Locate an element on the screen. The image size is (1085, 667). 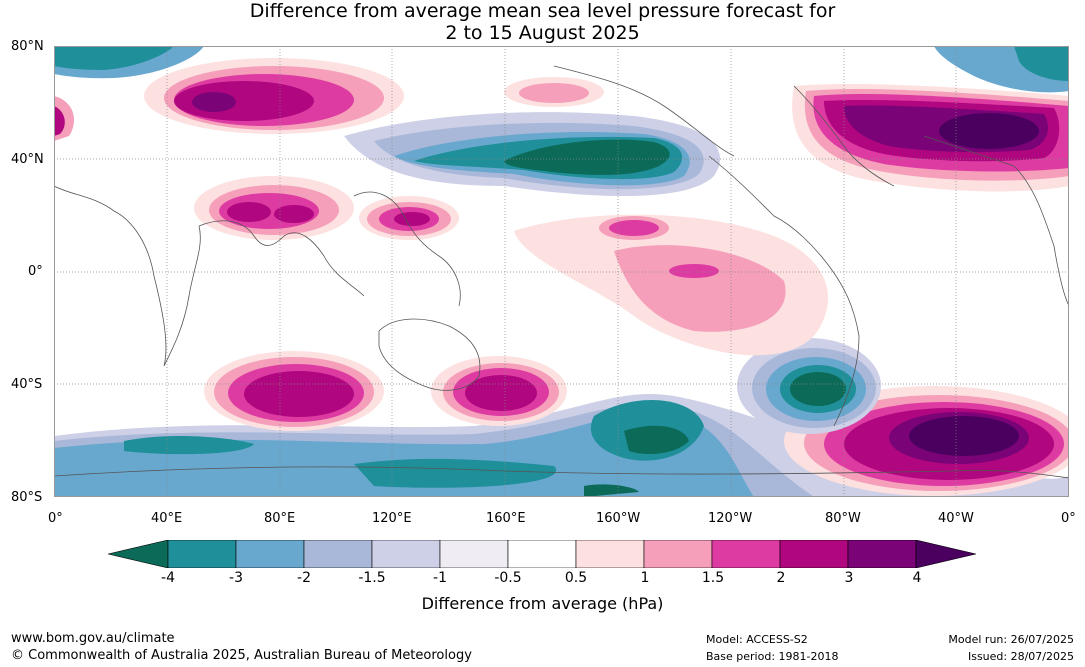
south-pacific-low is located at coordinates (809, 386).